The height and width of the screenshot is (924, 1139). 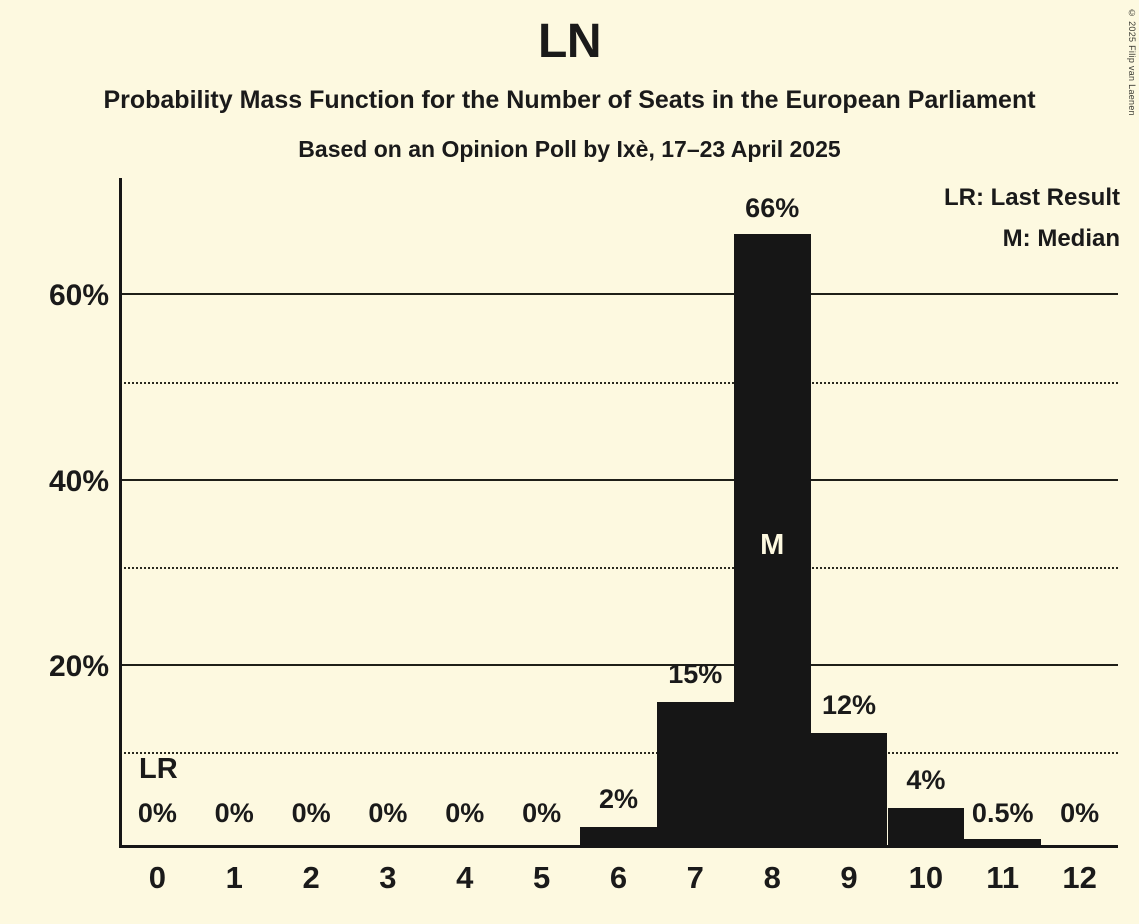 What do you see at coordinates (311, 877) in the screenshot?
I see `x-tick-label-2: 2` at bounding box center [311, 877].